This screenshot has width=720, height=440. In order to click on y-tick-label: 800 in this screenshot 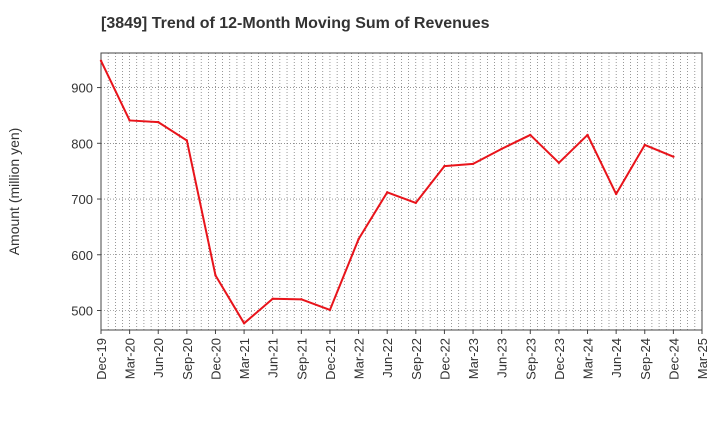, I will do `click(82, 143)`.